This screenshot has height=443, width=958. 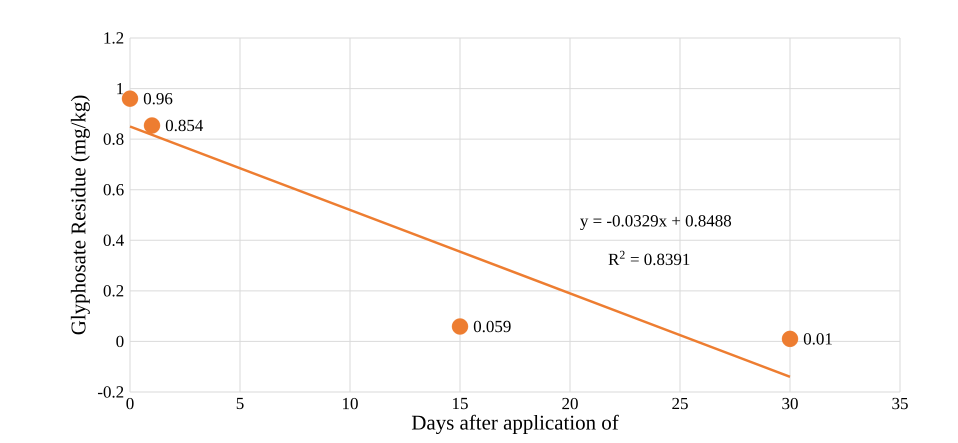 I want to click on x-tick-label: 5, so click(x=240, y=404).